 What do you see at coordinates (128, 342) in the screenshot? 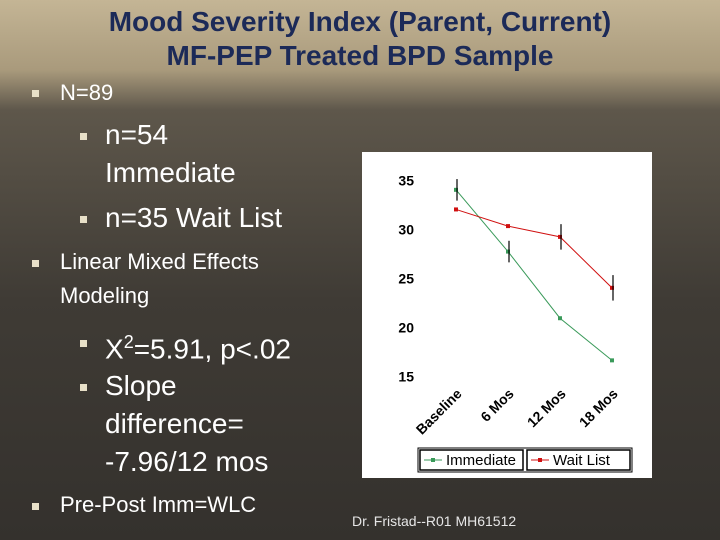
I see `chi-superscript: 2` at bounding box center [128, 342].